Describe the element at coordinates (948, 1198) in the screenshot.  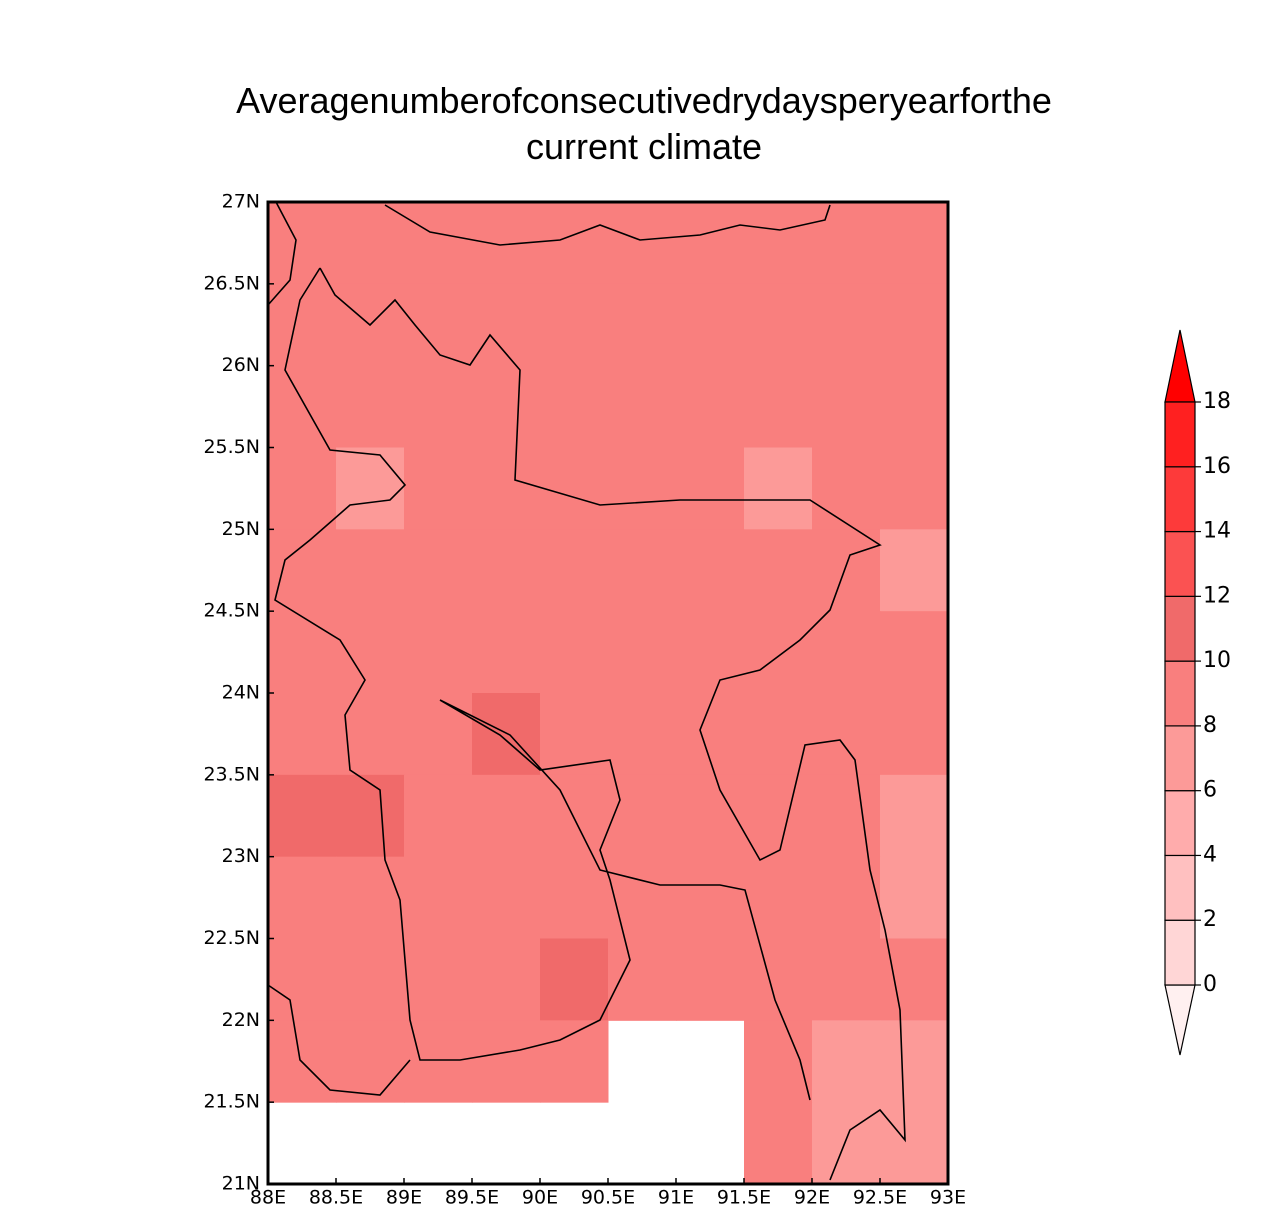
I see `x-tick-label: 93E` at that location.